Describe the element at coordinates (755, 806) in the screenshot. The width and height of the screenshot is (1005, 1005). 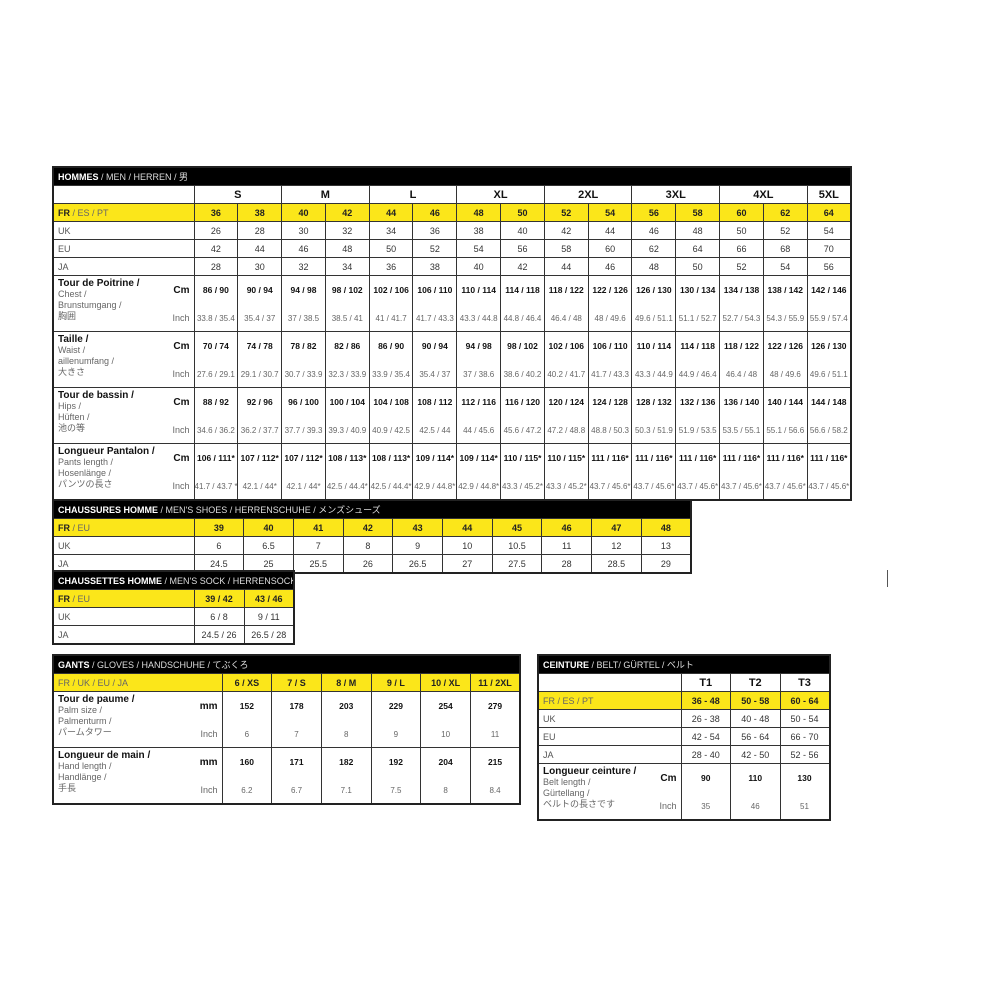
I see `inch-value: 46` at that location.